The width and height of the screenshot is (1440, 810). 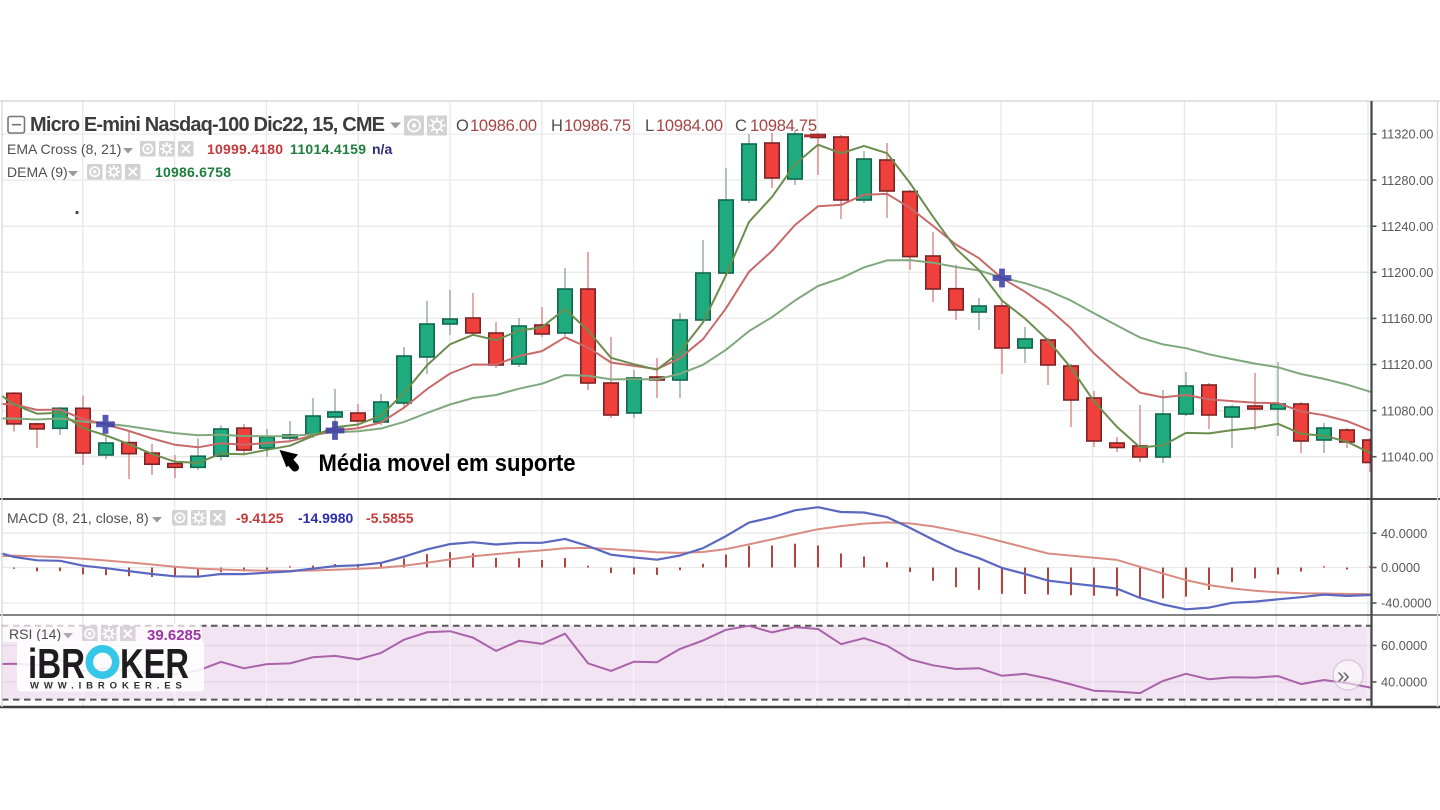 What do you see at coordinates (78, 518) in the screenshot?
I see `svg-text: MACD (8, 21, close, 8)` at bounding box center [78, 518].